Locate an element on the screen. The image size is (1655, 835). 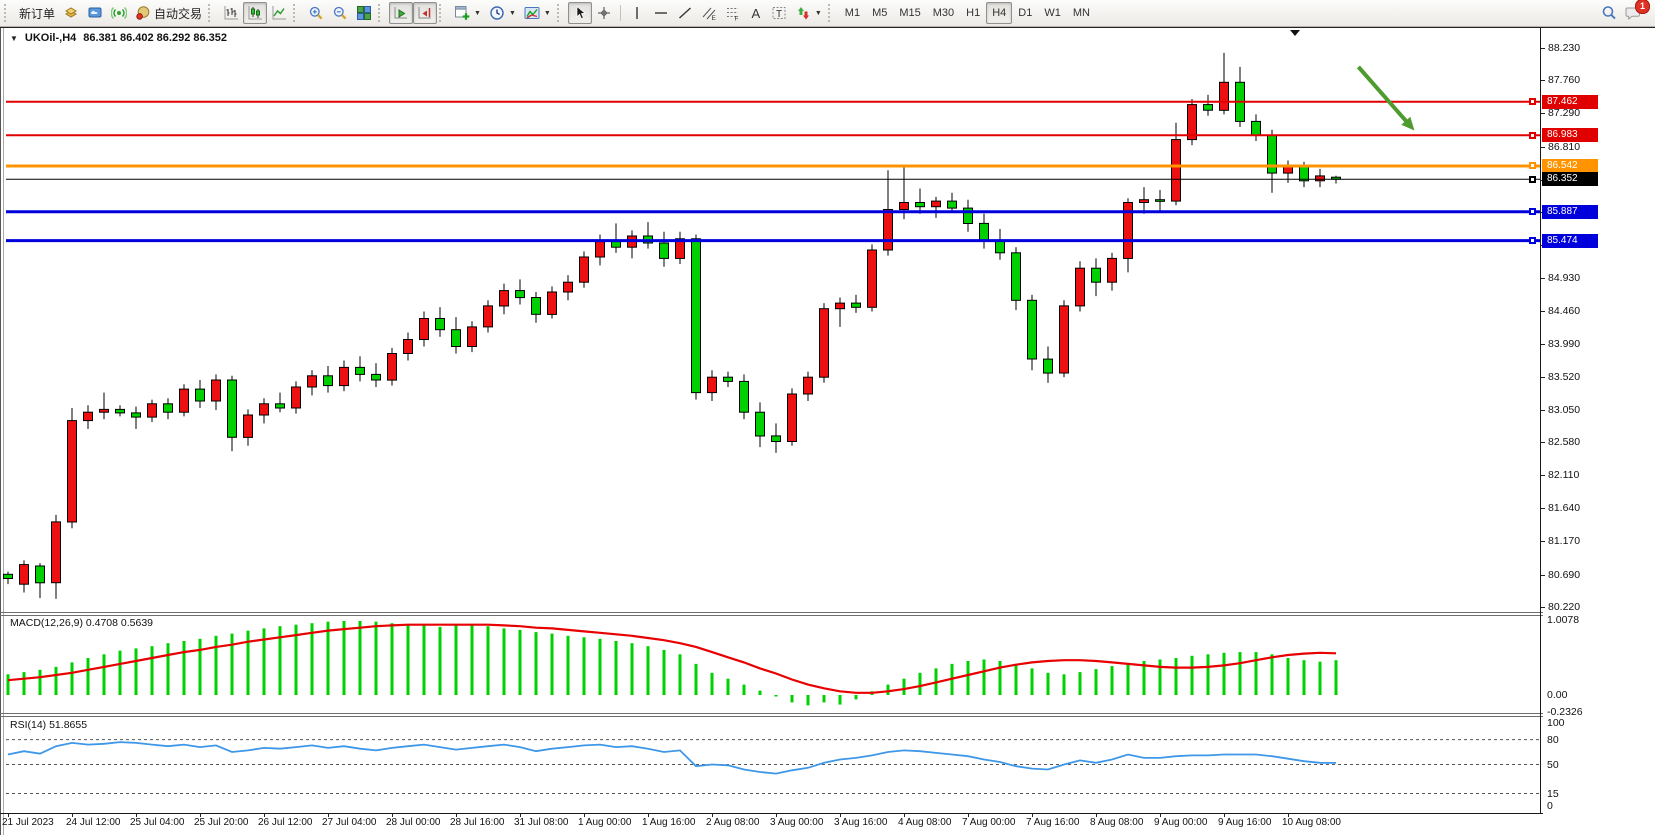
shapes-button: ▼ is located at coordinates (808, 13).